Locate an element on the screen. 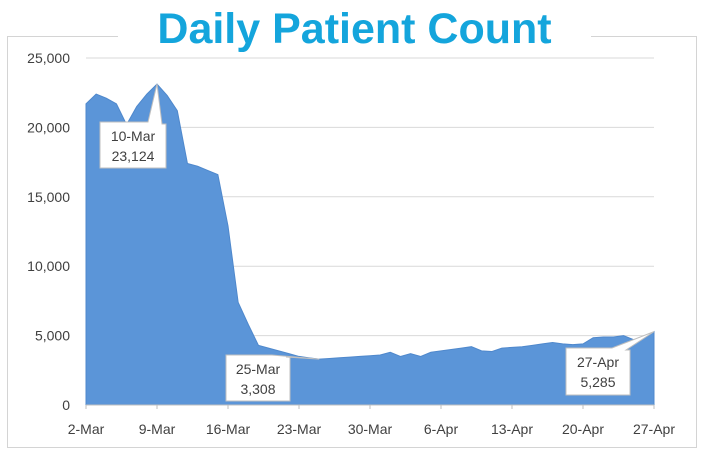 The image size is (709, 460). y-tick-label: 0 is located at coordinates (66, 405).